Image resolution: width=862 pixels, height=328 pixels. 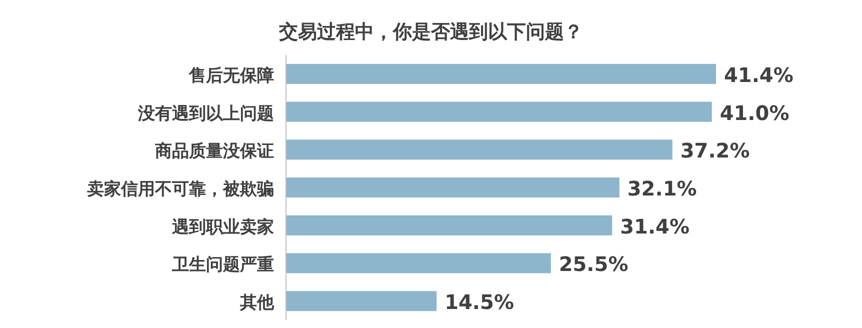 What do you see at coordinates (430, 32) in the screenshot?
I see `chart-title: 交易过程中，你是否遇到以下问题？` at bounding box center [430, 32].